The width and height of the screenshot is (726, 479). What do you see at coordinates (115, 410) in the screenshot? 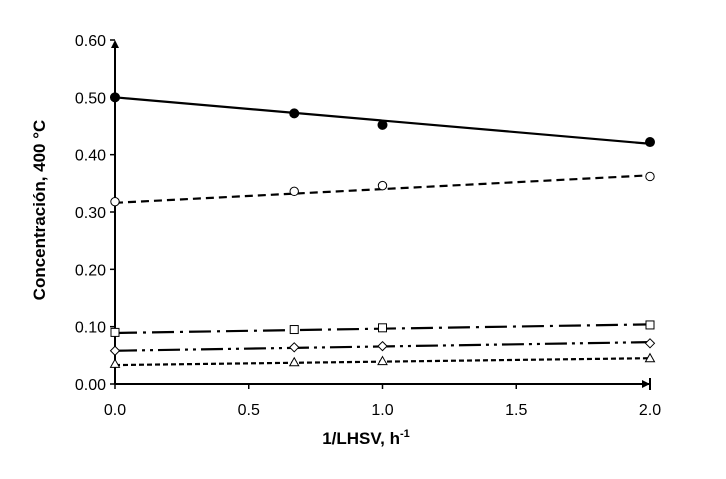
I see `x-tick-label: 0.0` at bounding box center [115, 410].